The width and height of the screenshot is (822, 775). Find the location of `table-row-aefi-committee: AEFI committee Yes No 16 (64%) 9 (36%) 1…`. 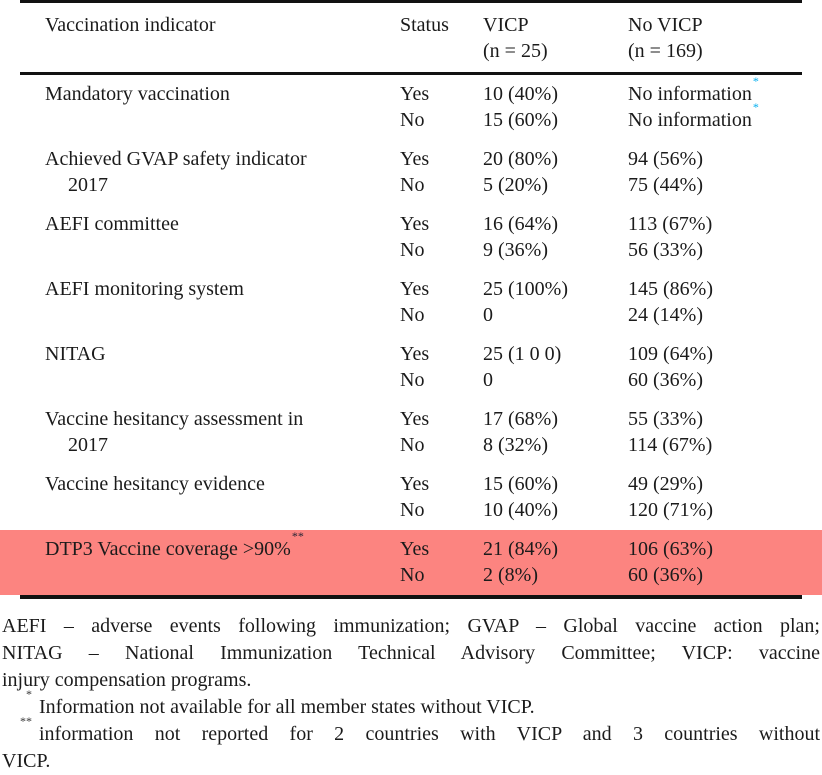

table-row-aefi-committee: AEFI committee Yes No 16 (64%) 9 (36%) 1… is located at coordinates (411, 237).